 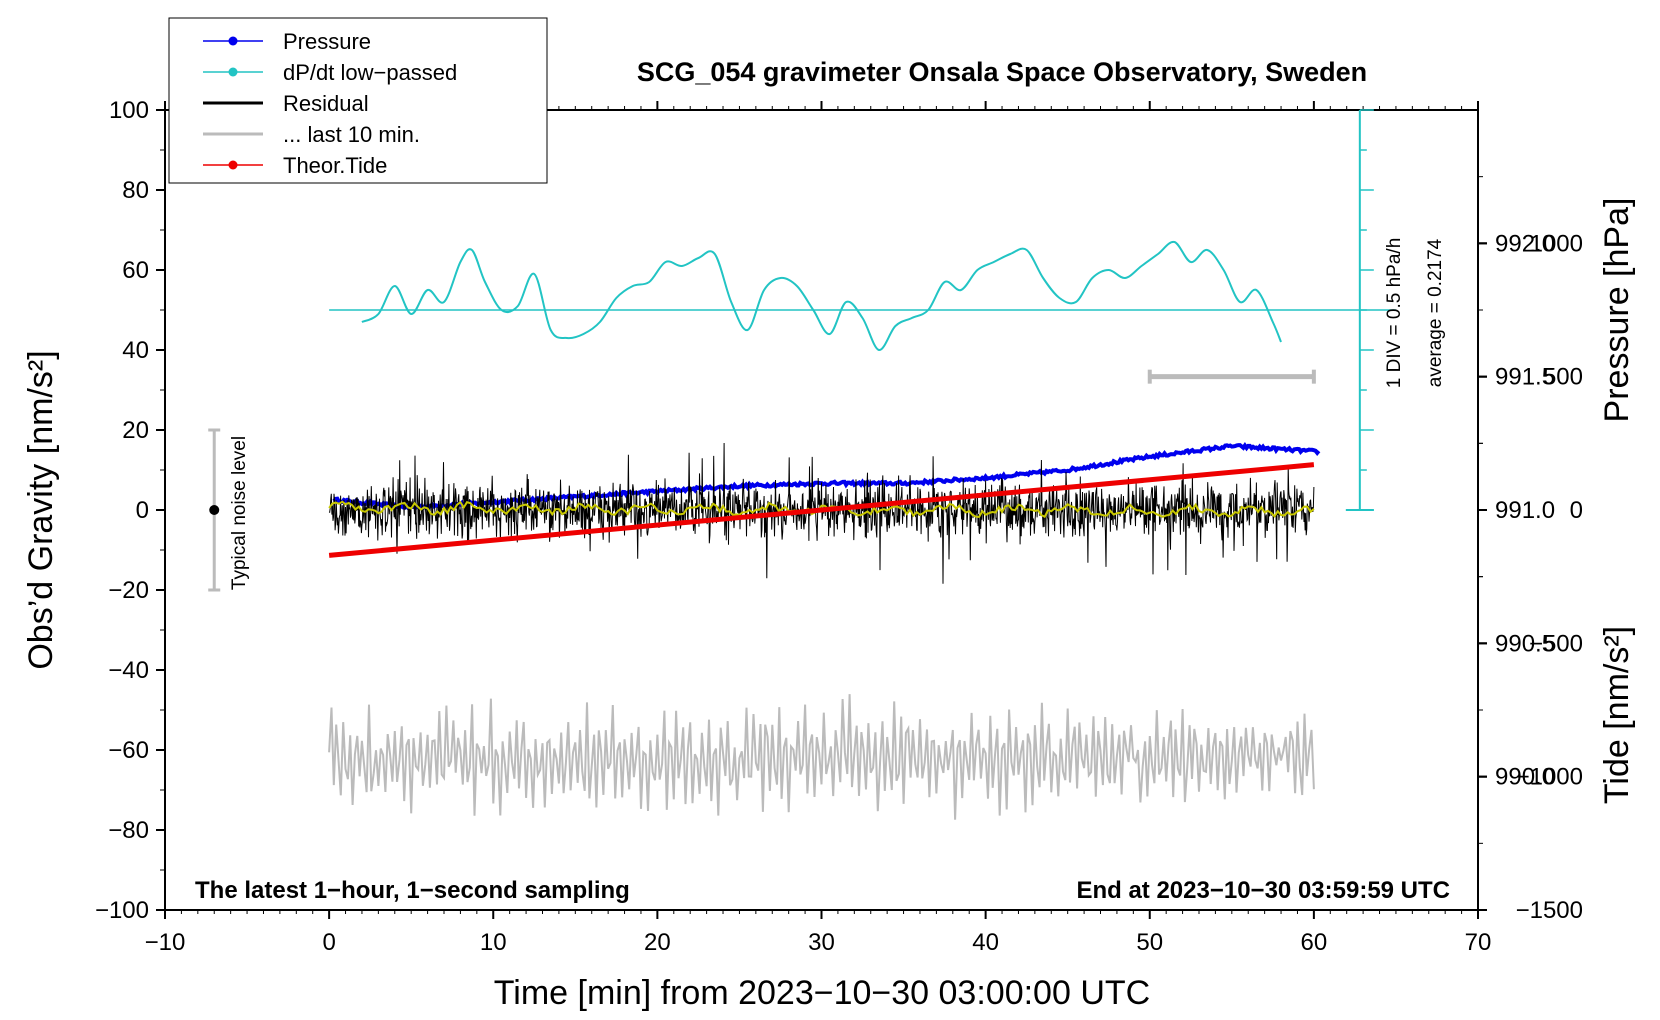 I want to click on tide-tick-label: 0, so click(x=1576, y=510).